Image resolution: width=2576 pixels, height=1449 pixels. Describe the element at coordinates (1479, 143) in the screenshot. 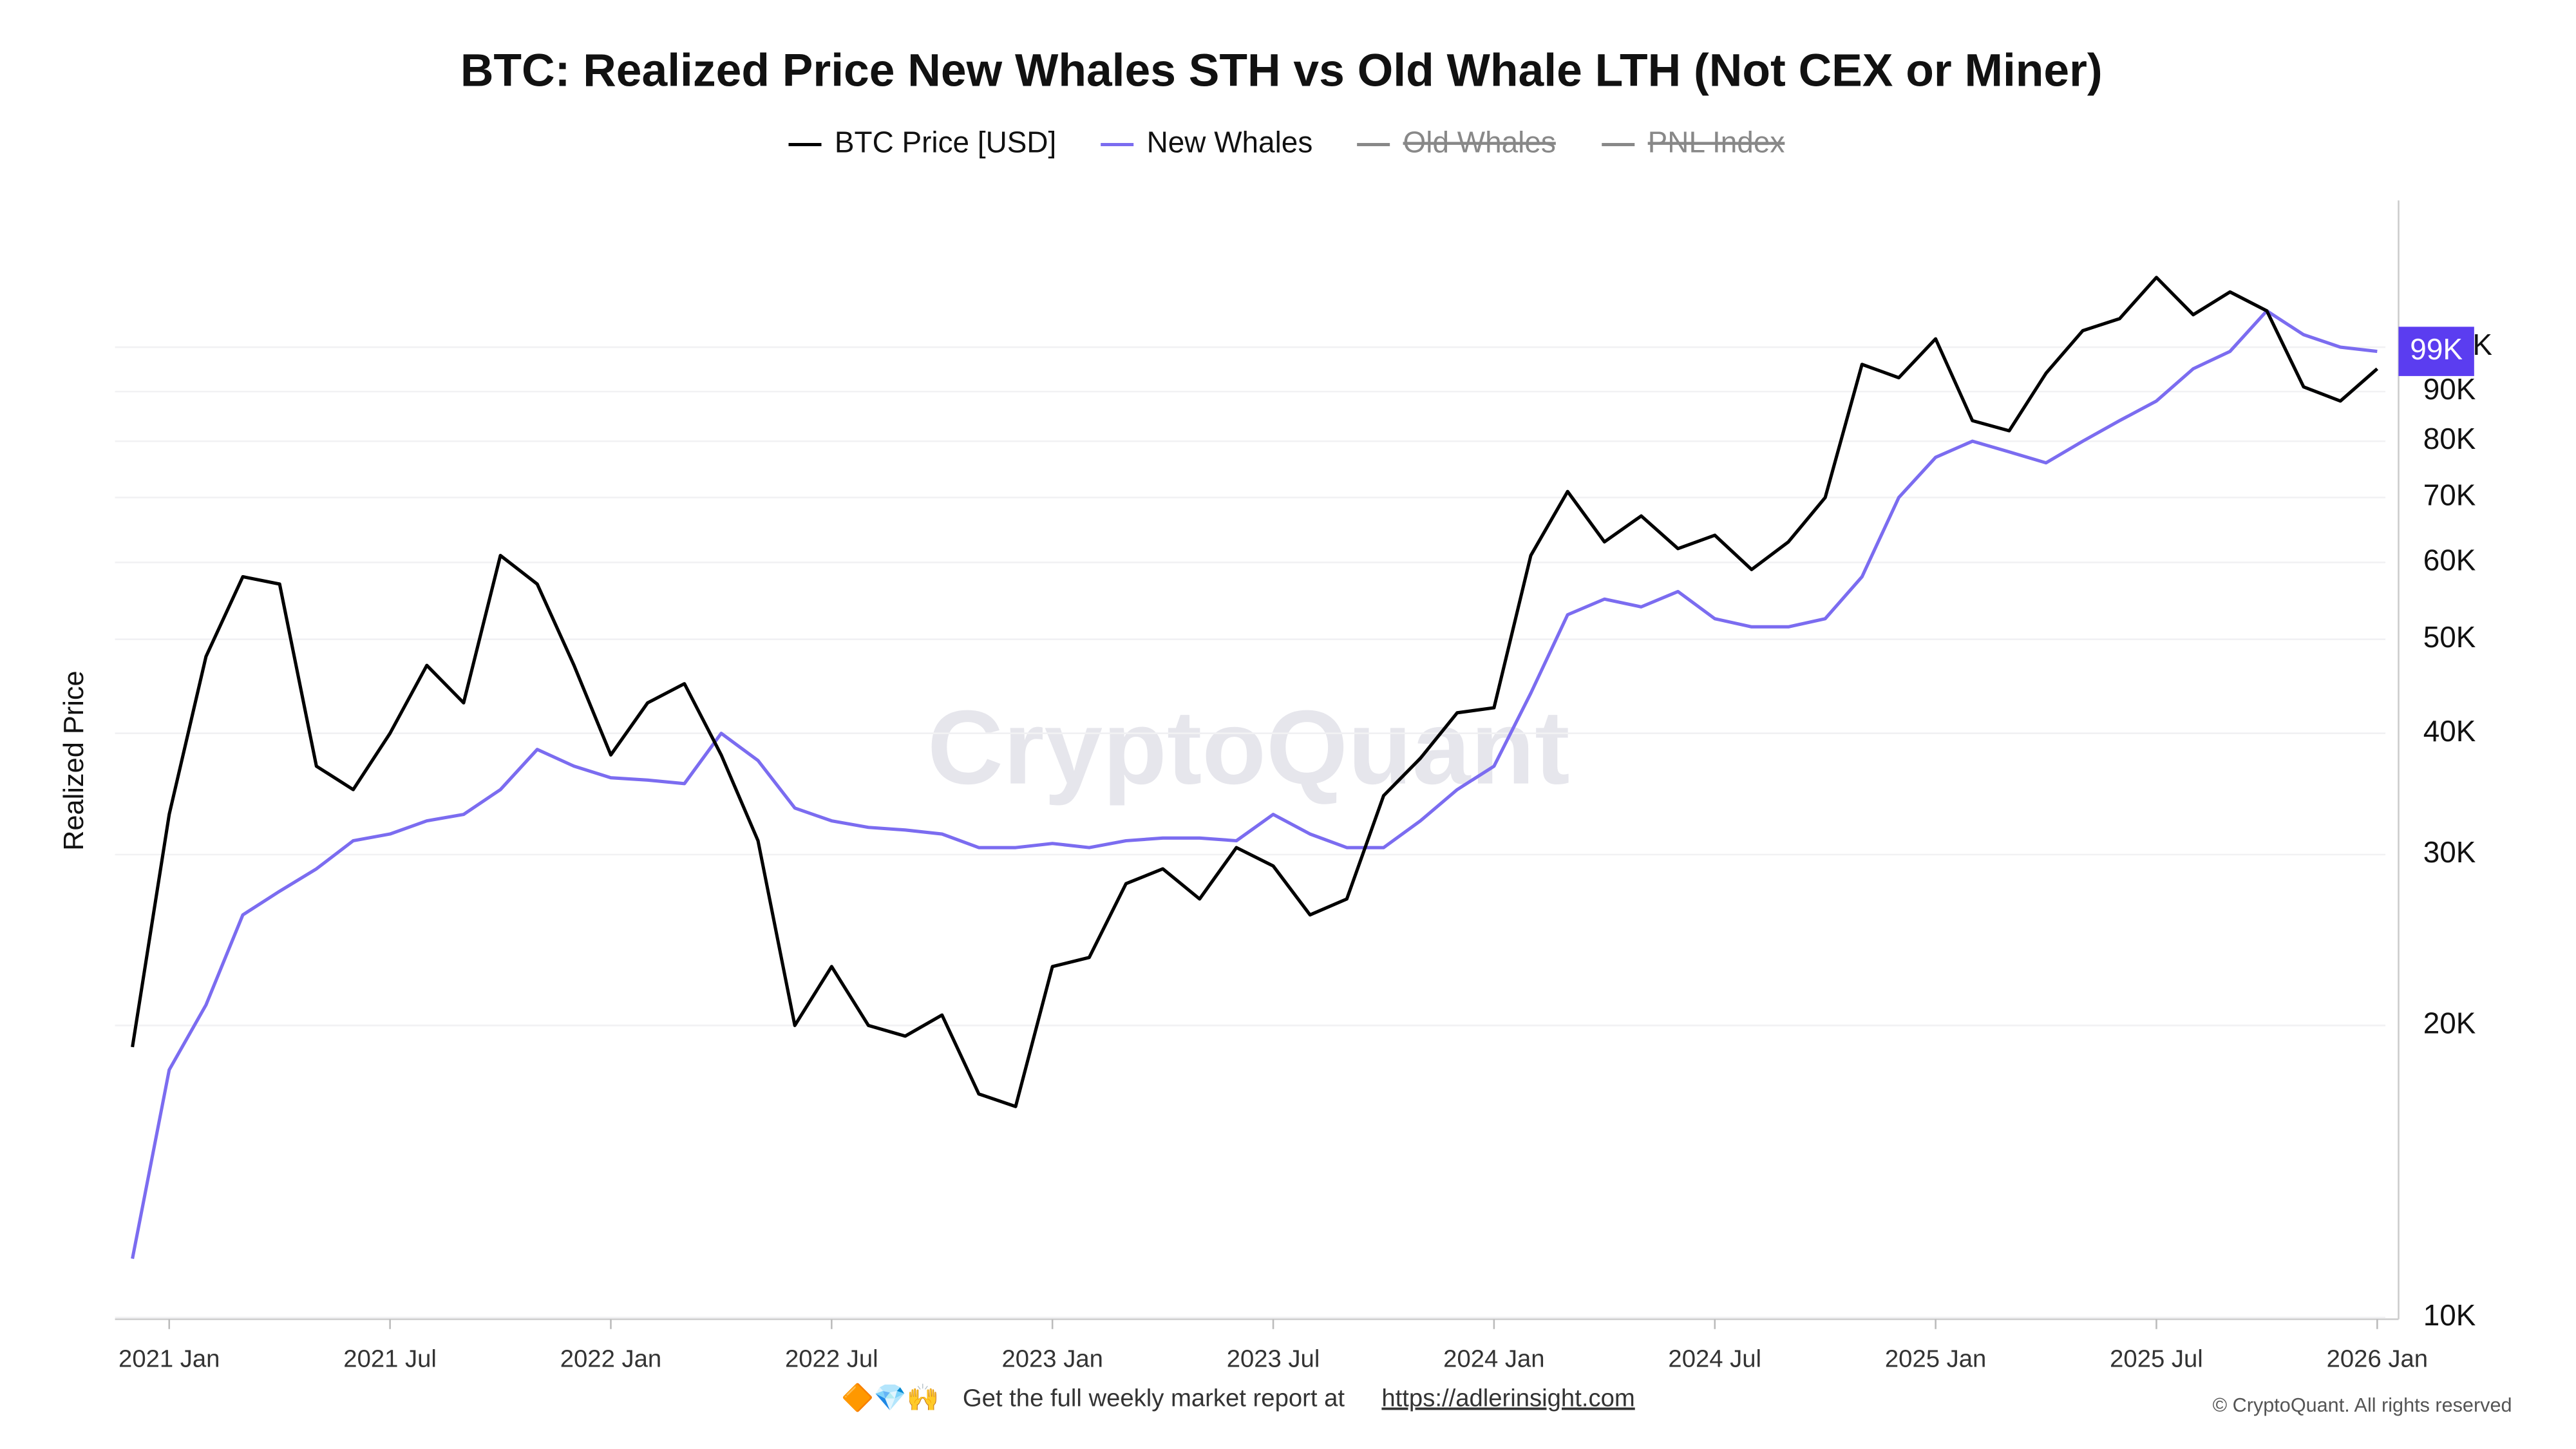

I see `legend-label: Old Whales` at that location.